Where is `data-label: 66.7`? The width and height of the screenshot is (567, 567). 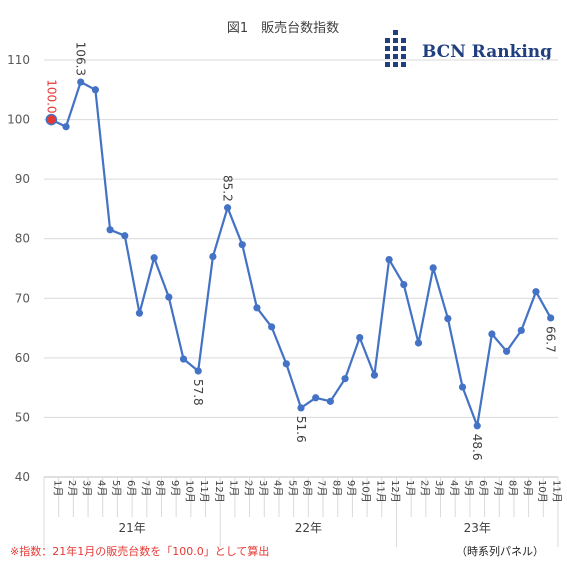 data-label: 66.7 is located at coordinates (551, 339).